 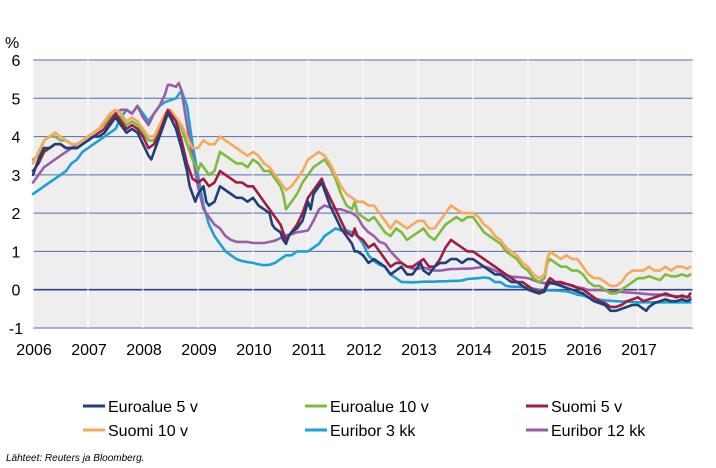 I want to click on x-tick-label: 2010, so click(x=254, y=350).